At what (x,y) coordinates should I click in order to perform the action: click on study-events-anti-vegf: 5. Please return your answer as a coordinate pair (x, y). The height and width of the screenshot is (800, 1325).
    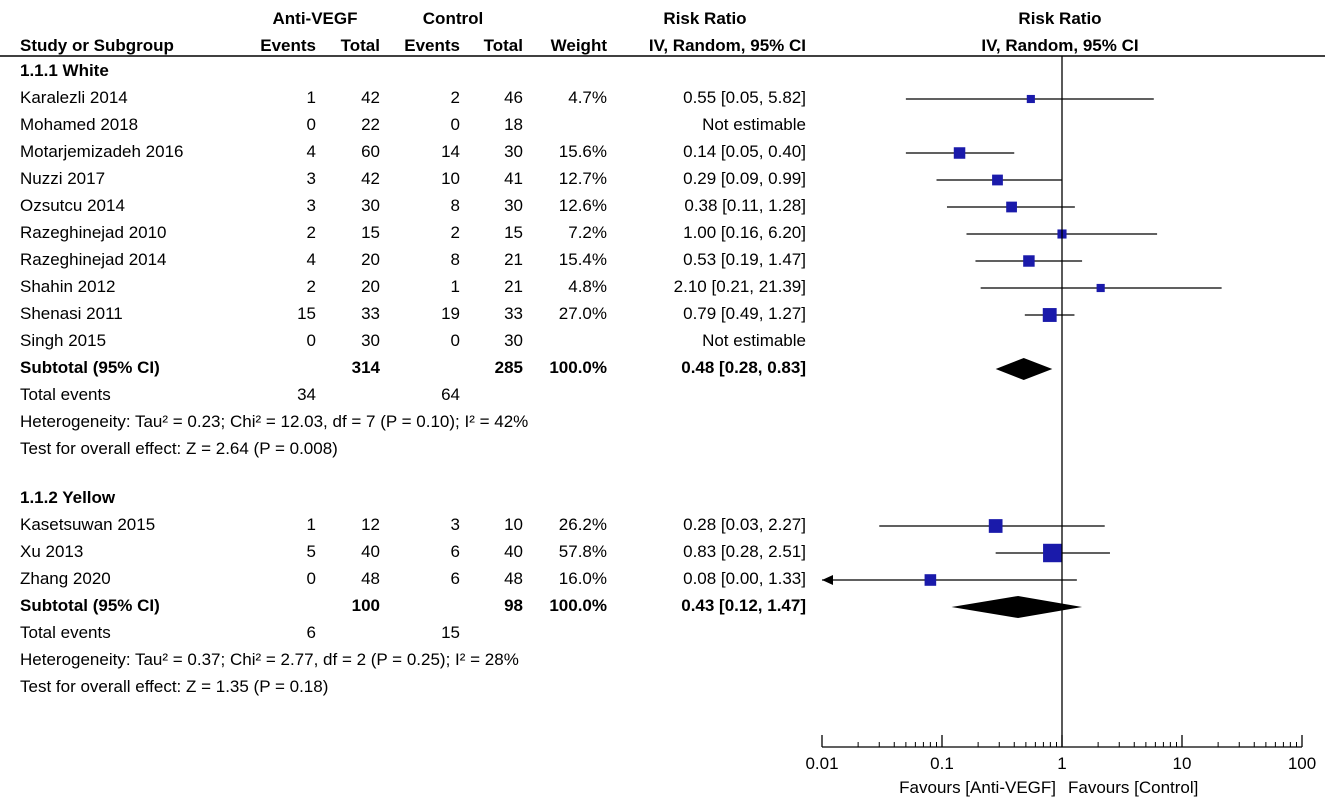
    Looking at the image, I should click on (311, 551).